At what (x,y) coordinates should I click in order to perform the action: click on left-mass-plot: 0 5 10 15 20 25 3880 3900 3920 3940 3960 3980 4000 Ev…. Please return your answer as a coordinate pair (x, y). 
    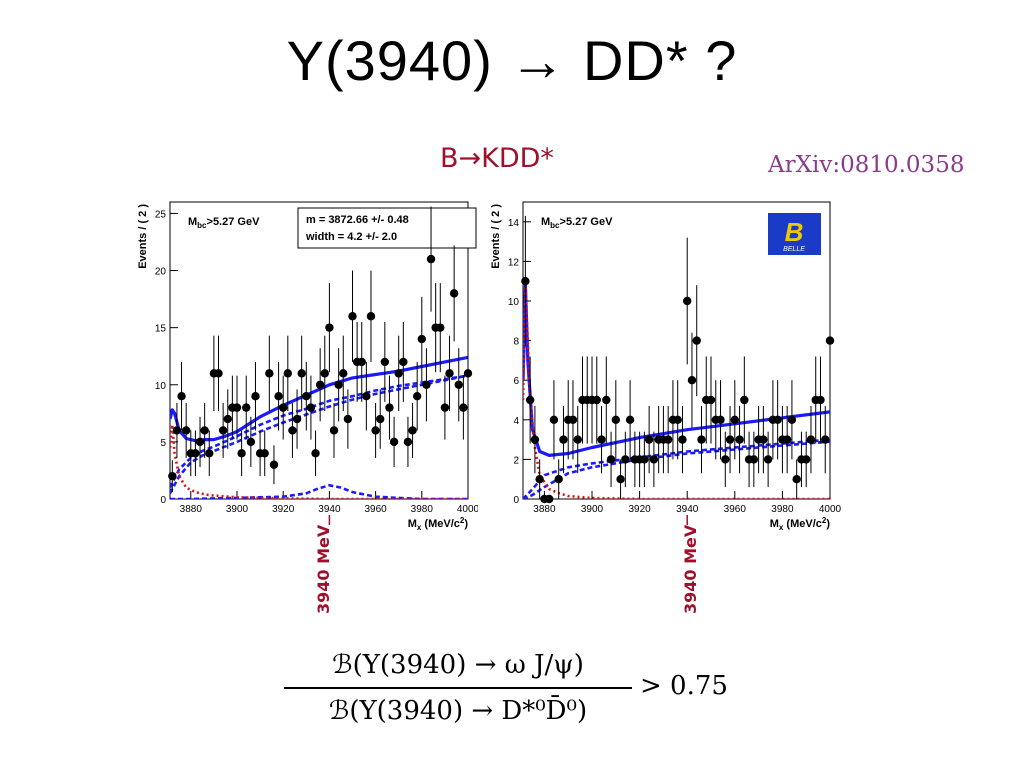
    Looking at the image, I should click on (307, 366).